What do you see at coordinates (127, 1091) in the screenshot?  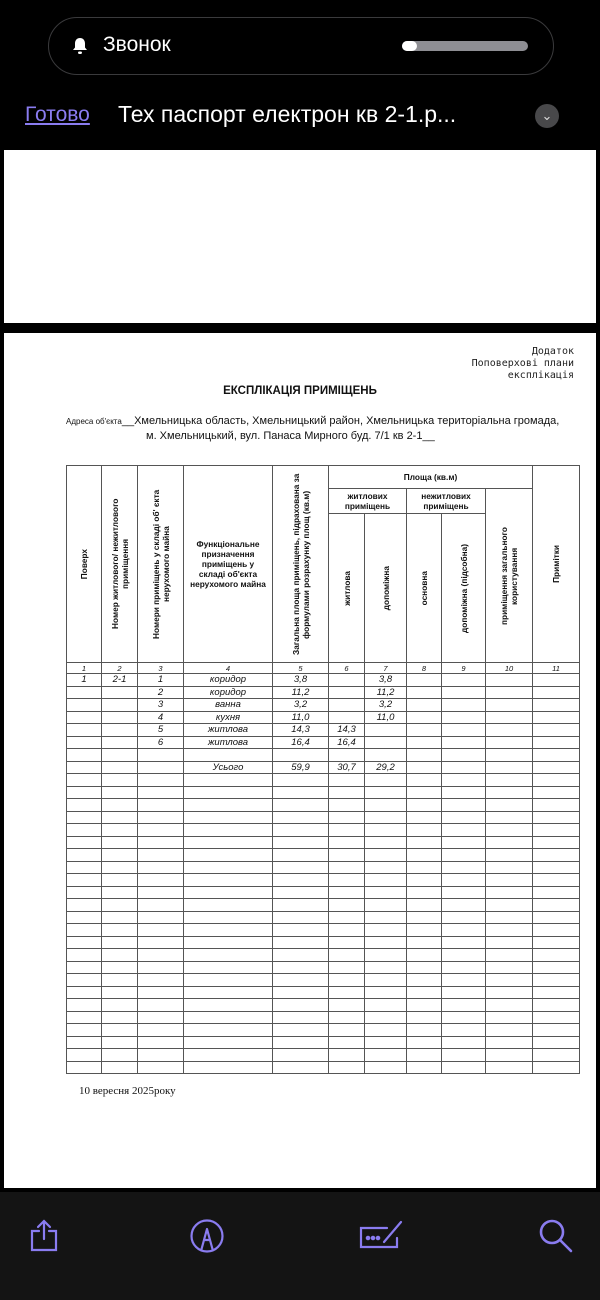 I see `document-date: 10 вересня 2025року` at bounding box center [127, 1091].